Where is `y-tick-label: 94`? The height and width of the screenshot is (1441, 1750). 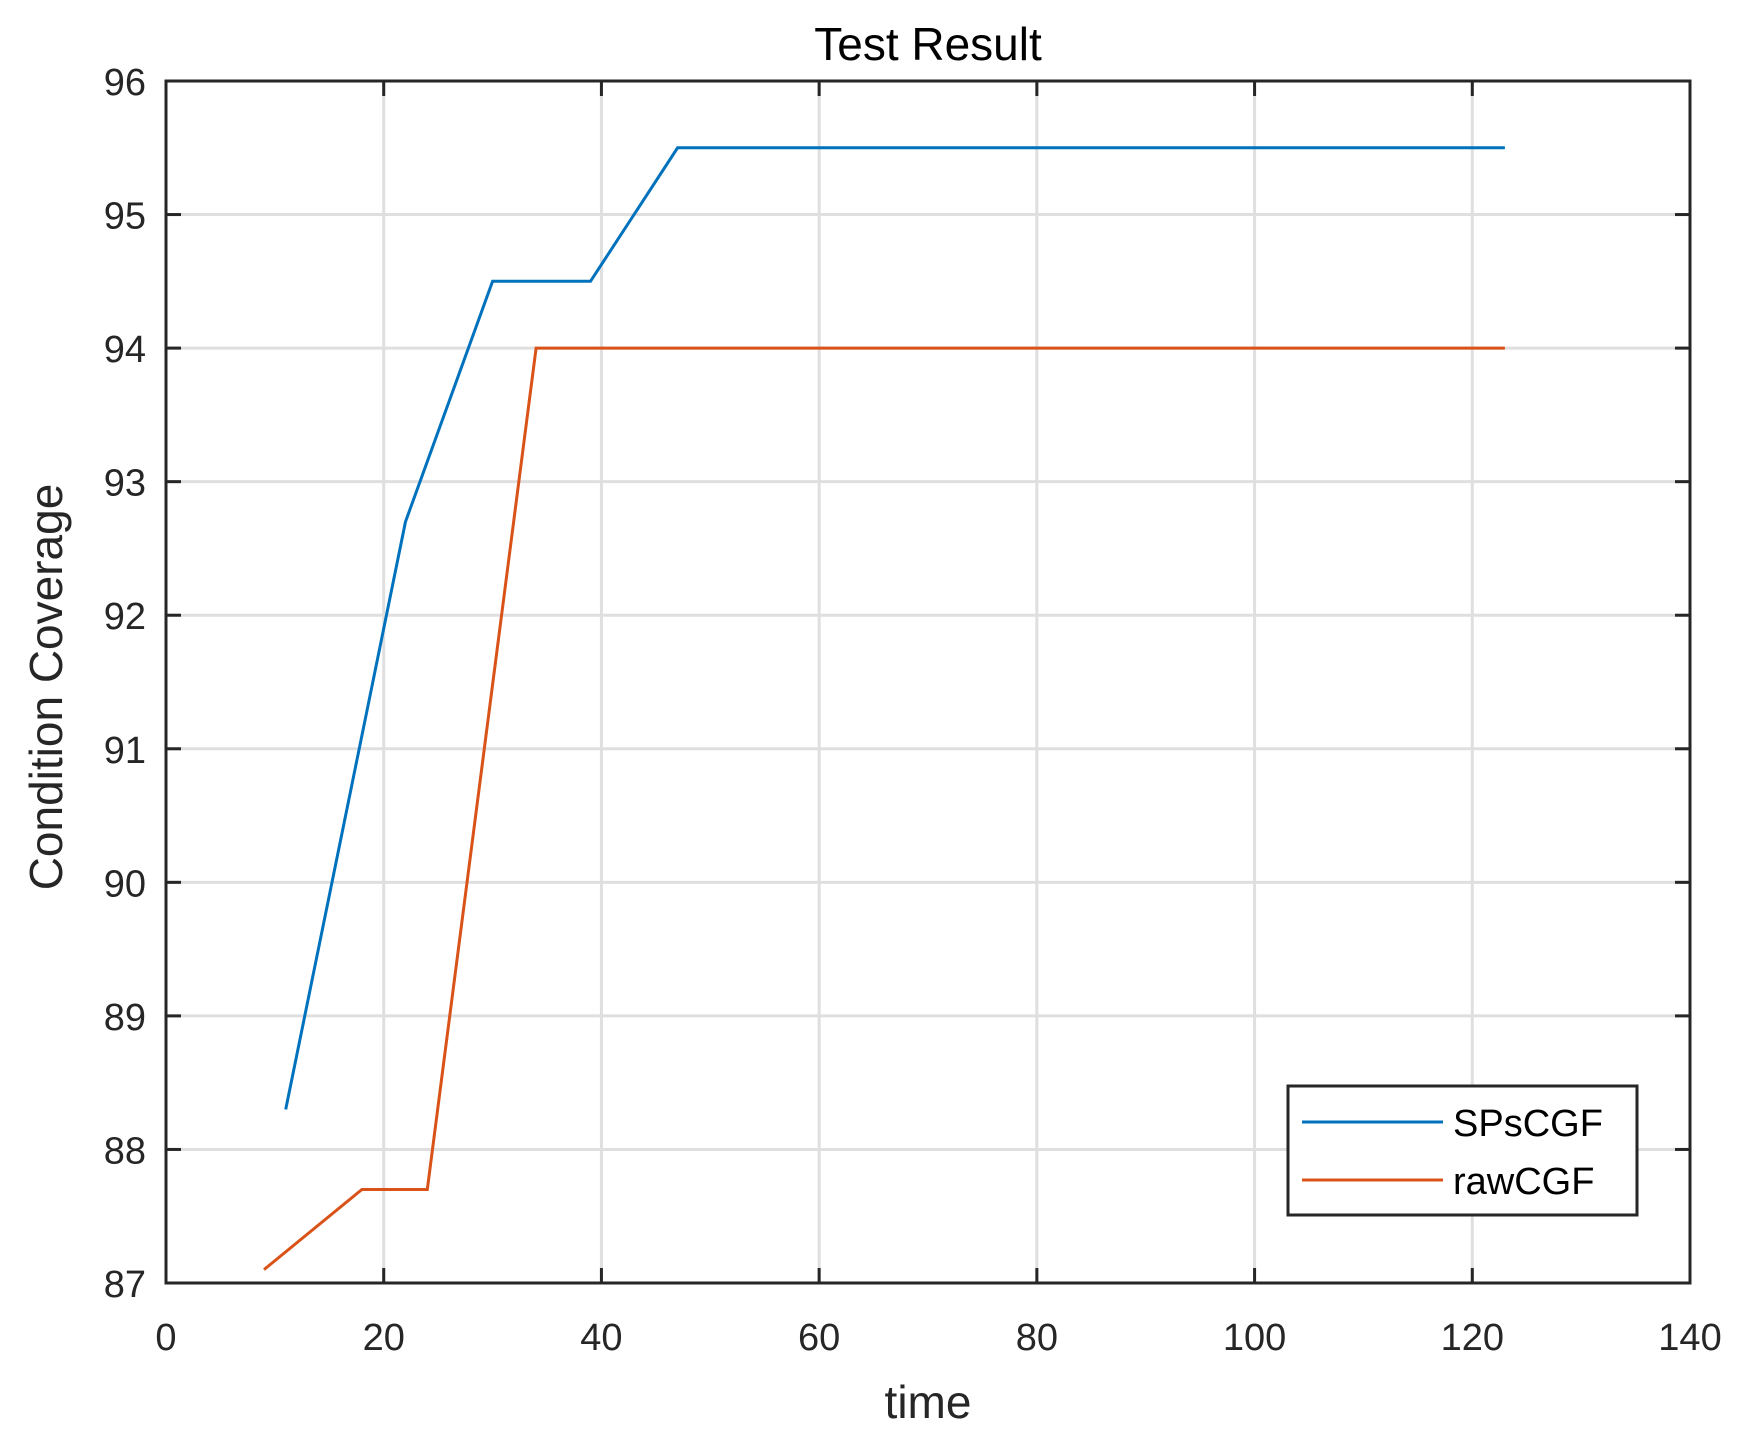
y-tick-label: 94 is located at coordinates (125, 350).